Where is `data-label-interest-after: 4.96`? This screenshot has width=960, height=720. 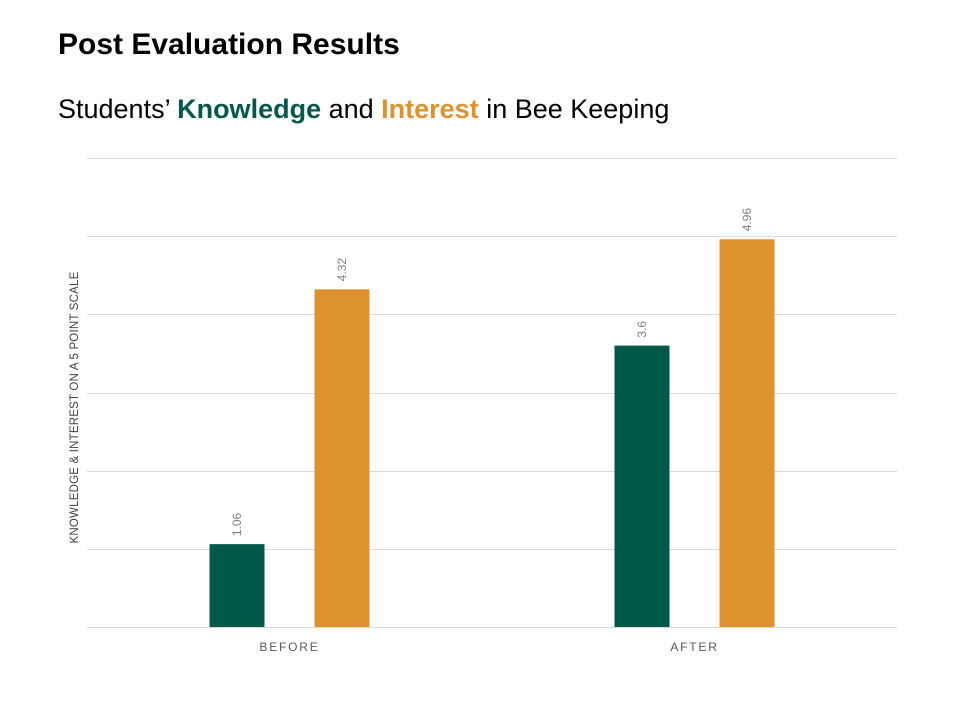 data-label-interest-after: 4.96 is located at coordinates (747, 220).